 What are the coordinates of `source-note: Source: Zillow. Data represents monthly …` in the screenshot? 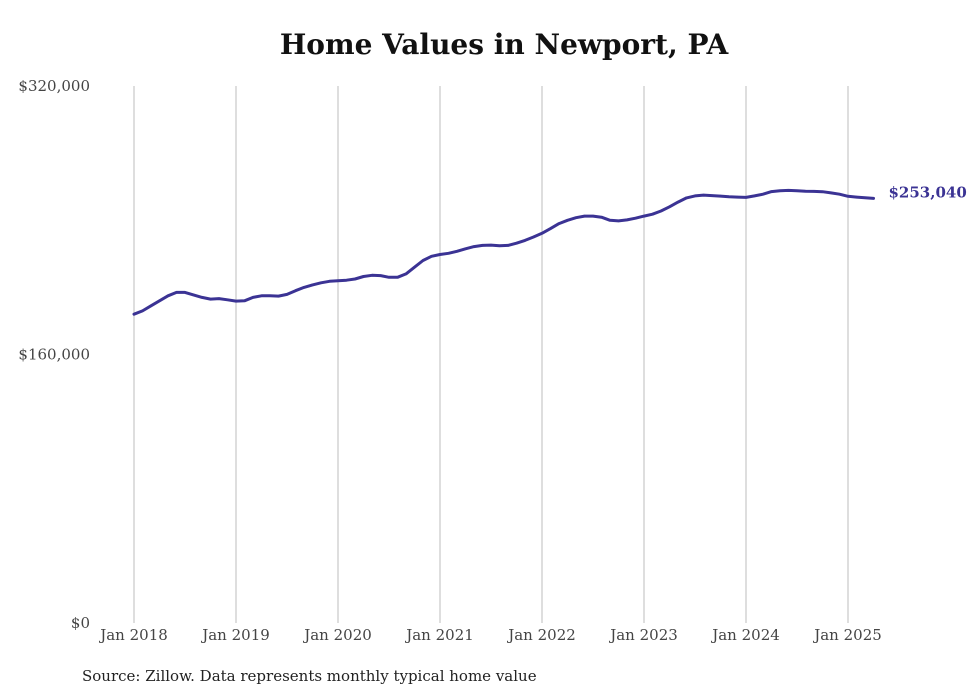 It's located at (309, 676).